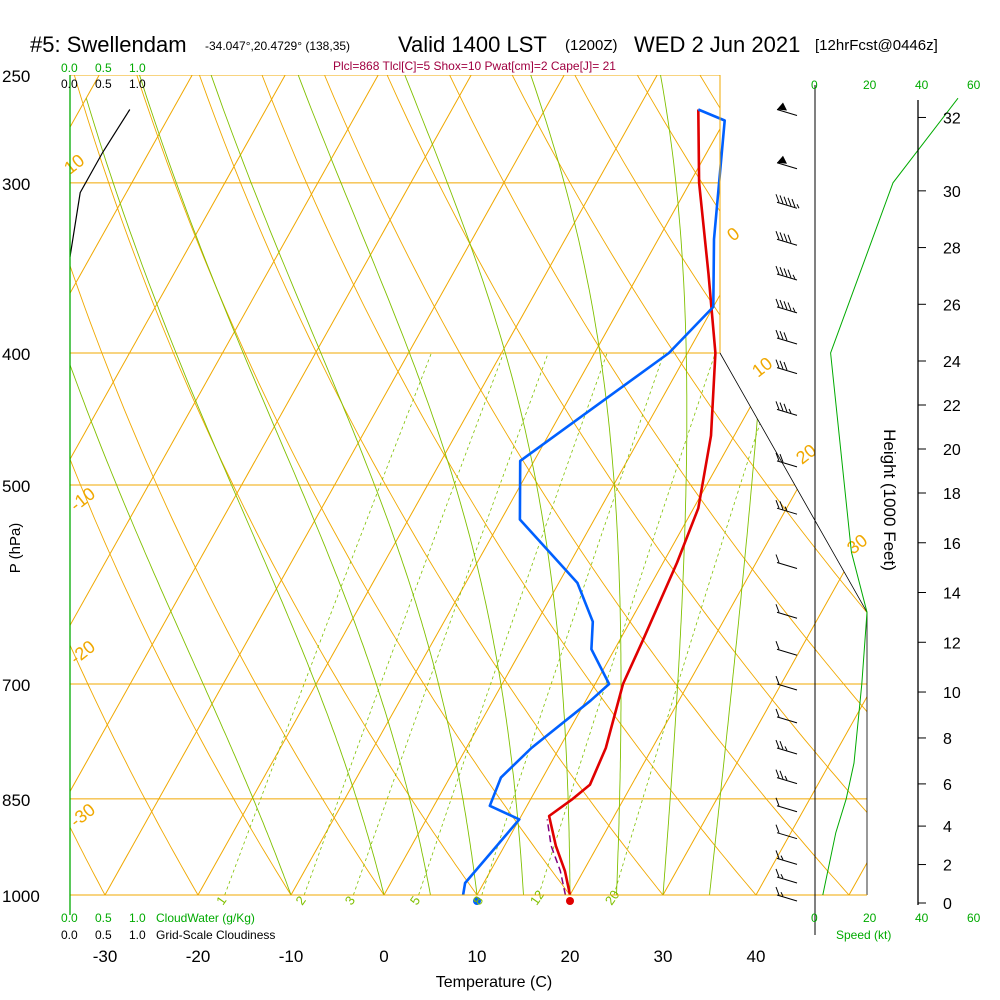 This screenshot has width=1000, height=1000. I want to click on temperature-tick-label: -20, so click(198, 956).